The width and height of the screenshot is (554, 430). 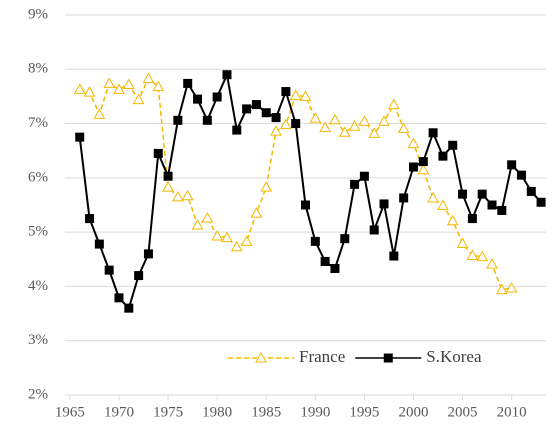 I want to click on y-tick-label: 6%, so click(x=38, y=177).